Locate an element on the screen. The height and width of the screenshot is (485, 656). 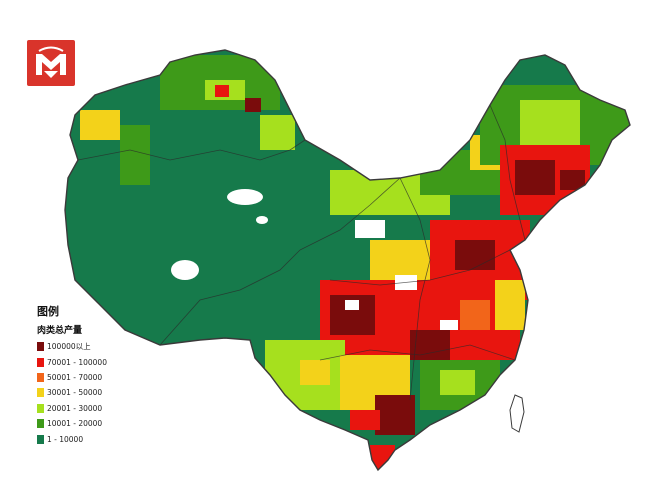
legend-item: 30001 - 50000 is located at coordinates (72, 392).